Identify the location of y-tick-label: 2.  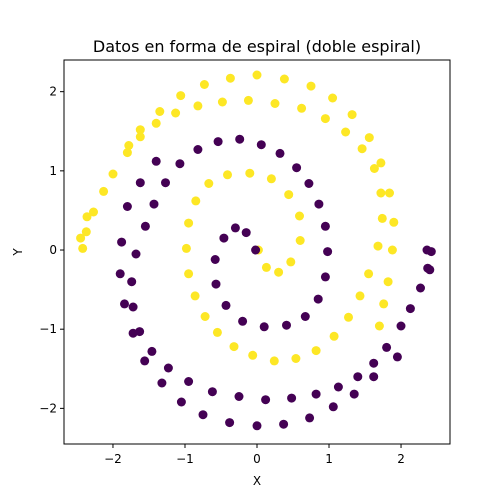
(53, 92).